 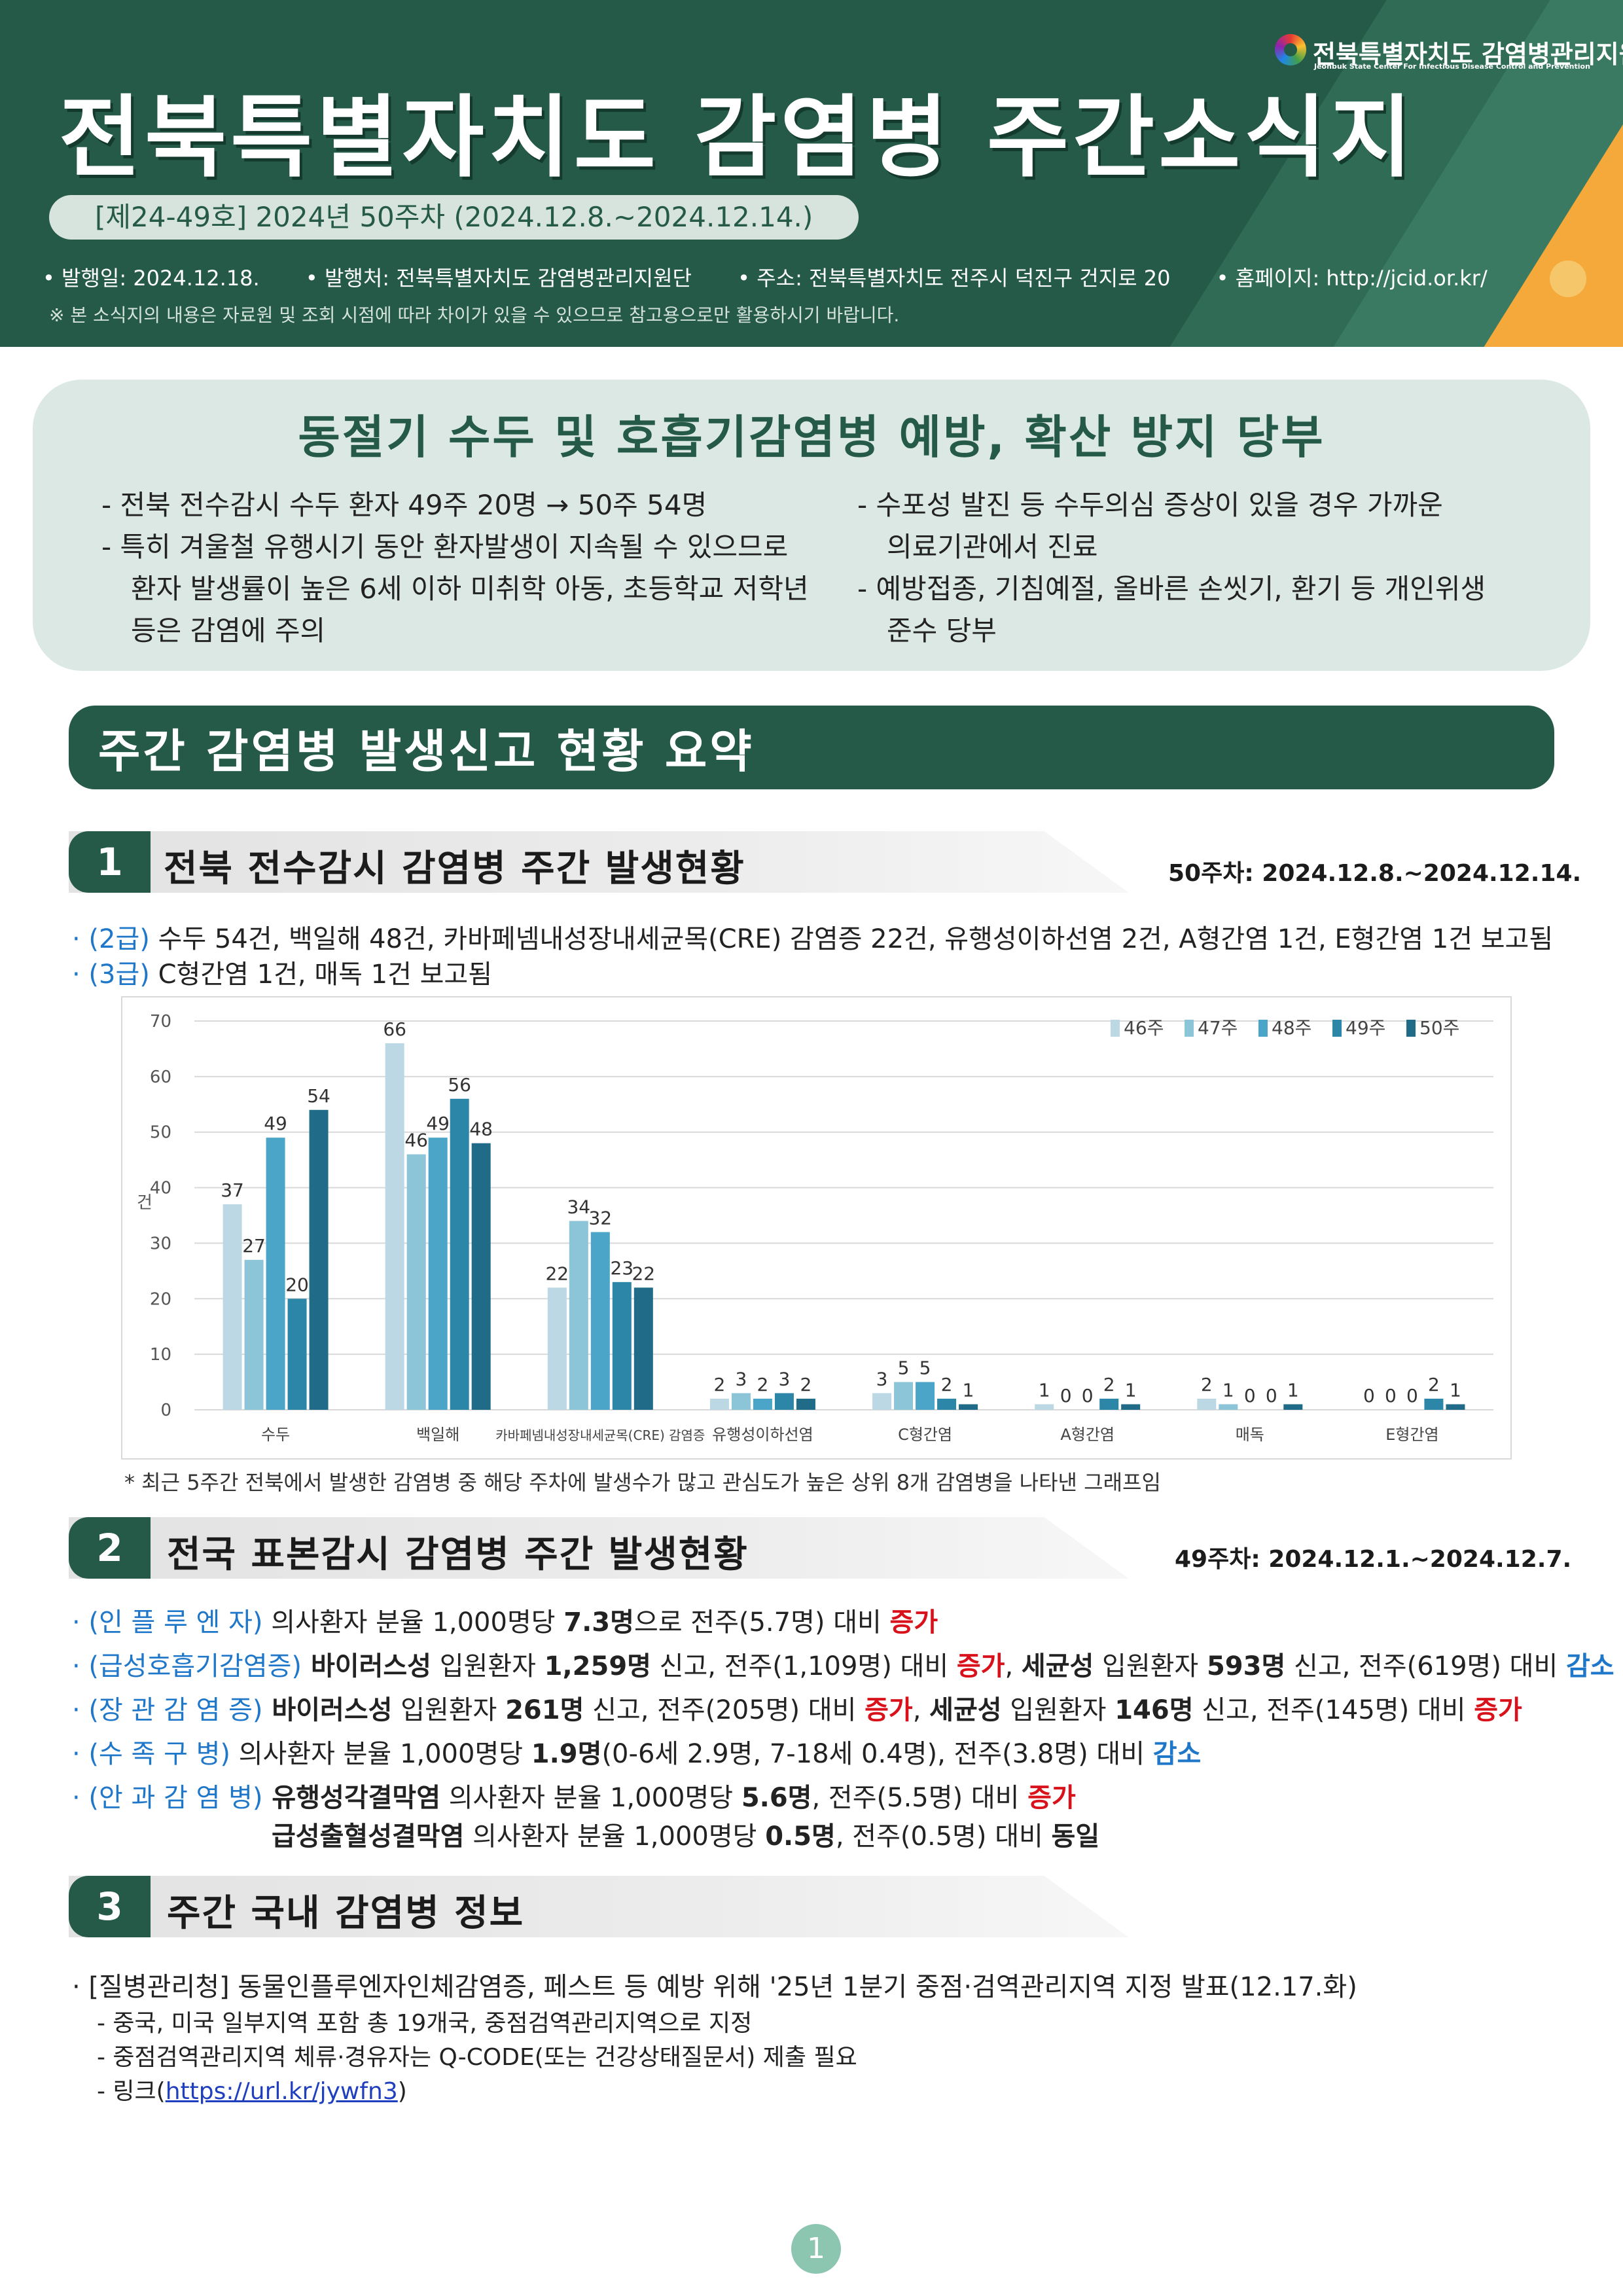 I want to click on highlight-title: 동절기 수두 및 호흡기감염병 예방, 확산 방지 당부, so click(x=811, y=437).